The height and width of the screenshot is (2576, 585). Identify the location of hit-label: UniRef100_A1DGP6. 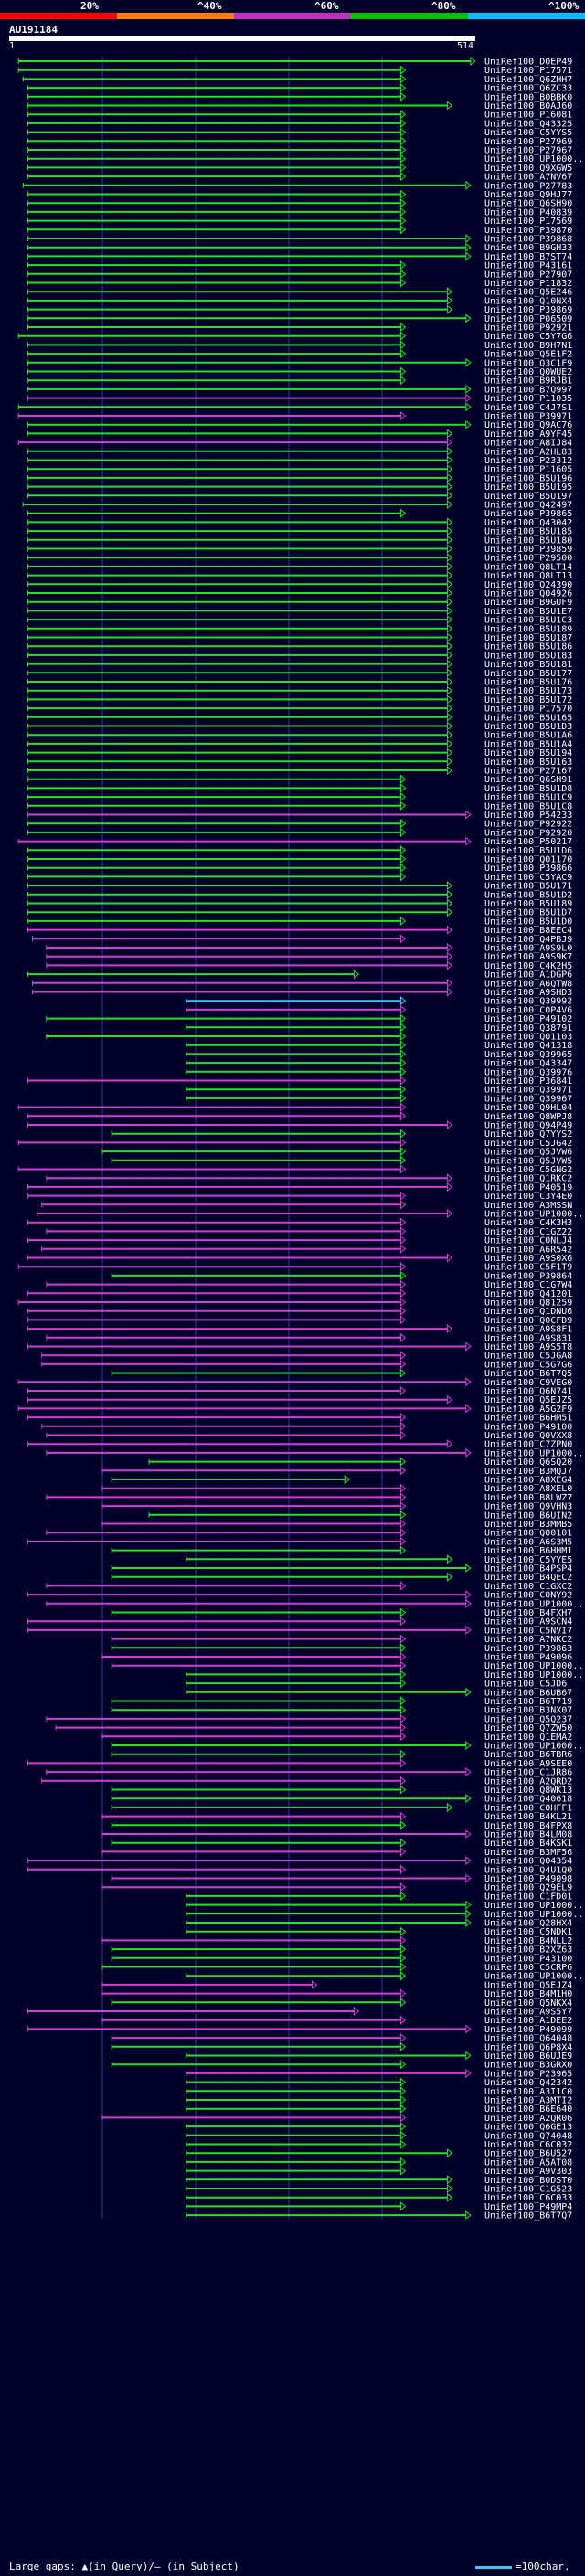
(528, 975).